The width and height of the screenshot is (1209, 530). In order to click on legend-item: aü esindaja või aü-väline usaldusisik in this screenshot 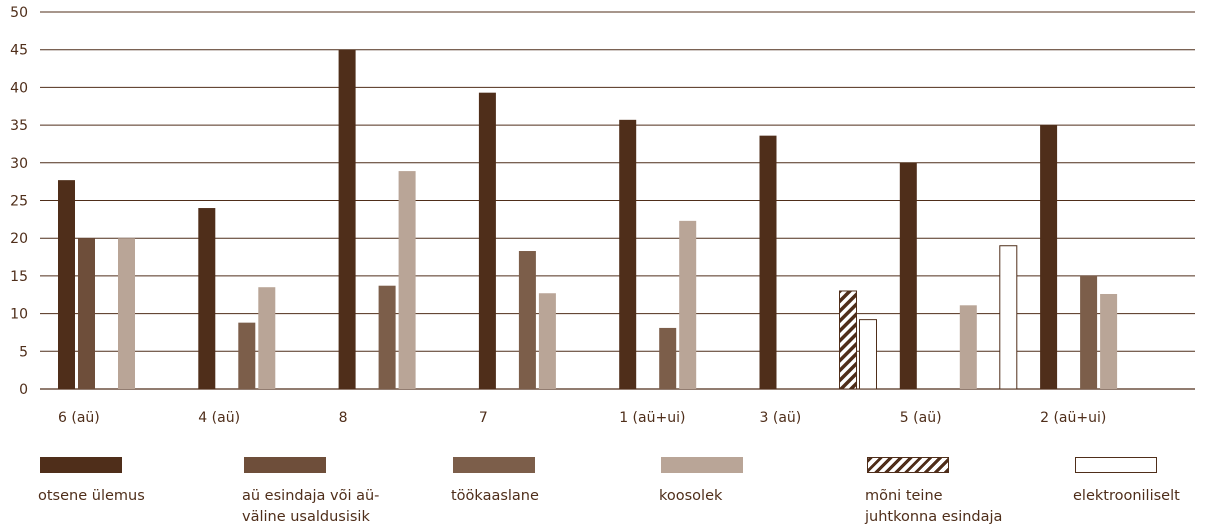, I will do `click(310, 491)`.